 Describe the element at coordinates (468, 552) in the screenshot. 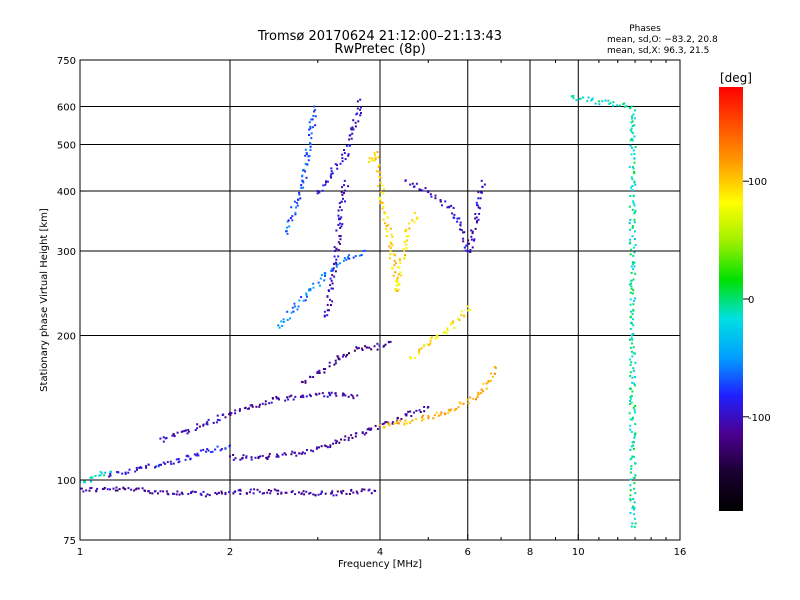

I see `x-tick-label: 6` at that location.